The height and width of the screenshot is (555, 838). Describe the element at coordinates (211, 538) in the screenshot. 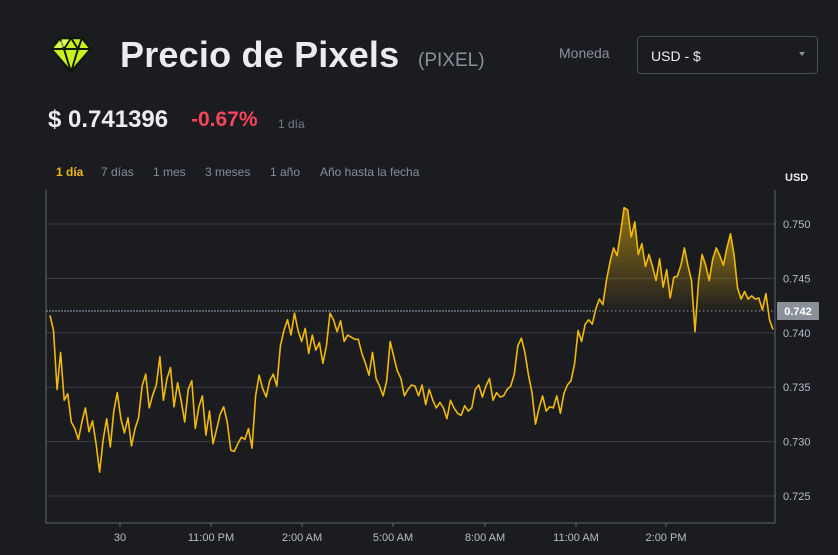

I see `x-tick-label: 11:00 PM` at that location.